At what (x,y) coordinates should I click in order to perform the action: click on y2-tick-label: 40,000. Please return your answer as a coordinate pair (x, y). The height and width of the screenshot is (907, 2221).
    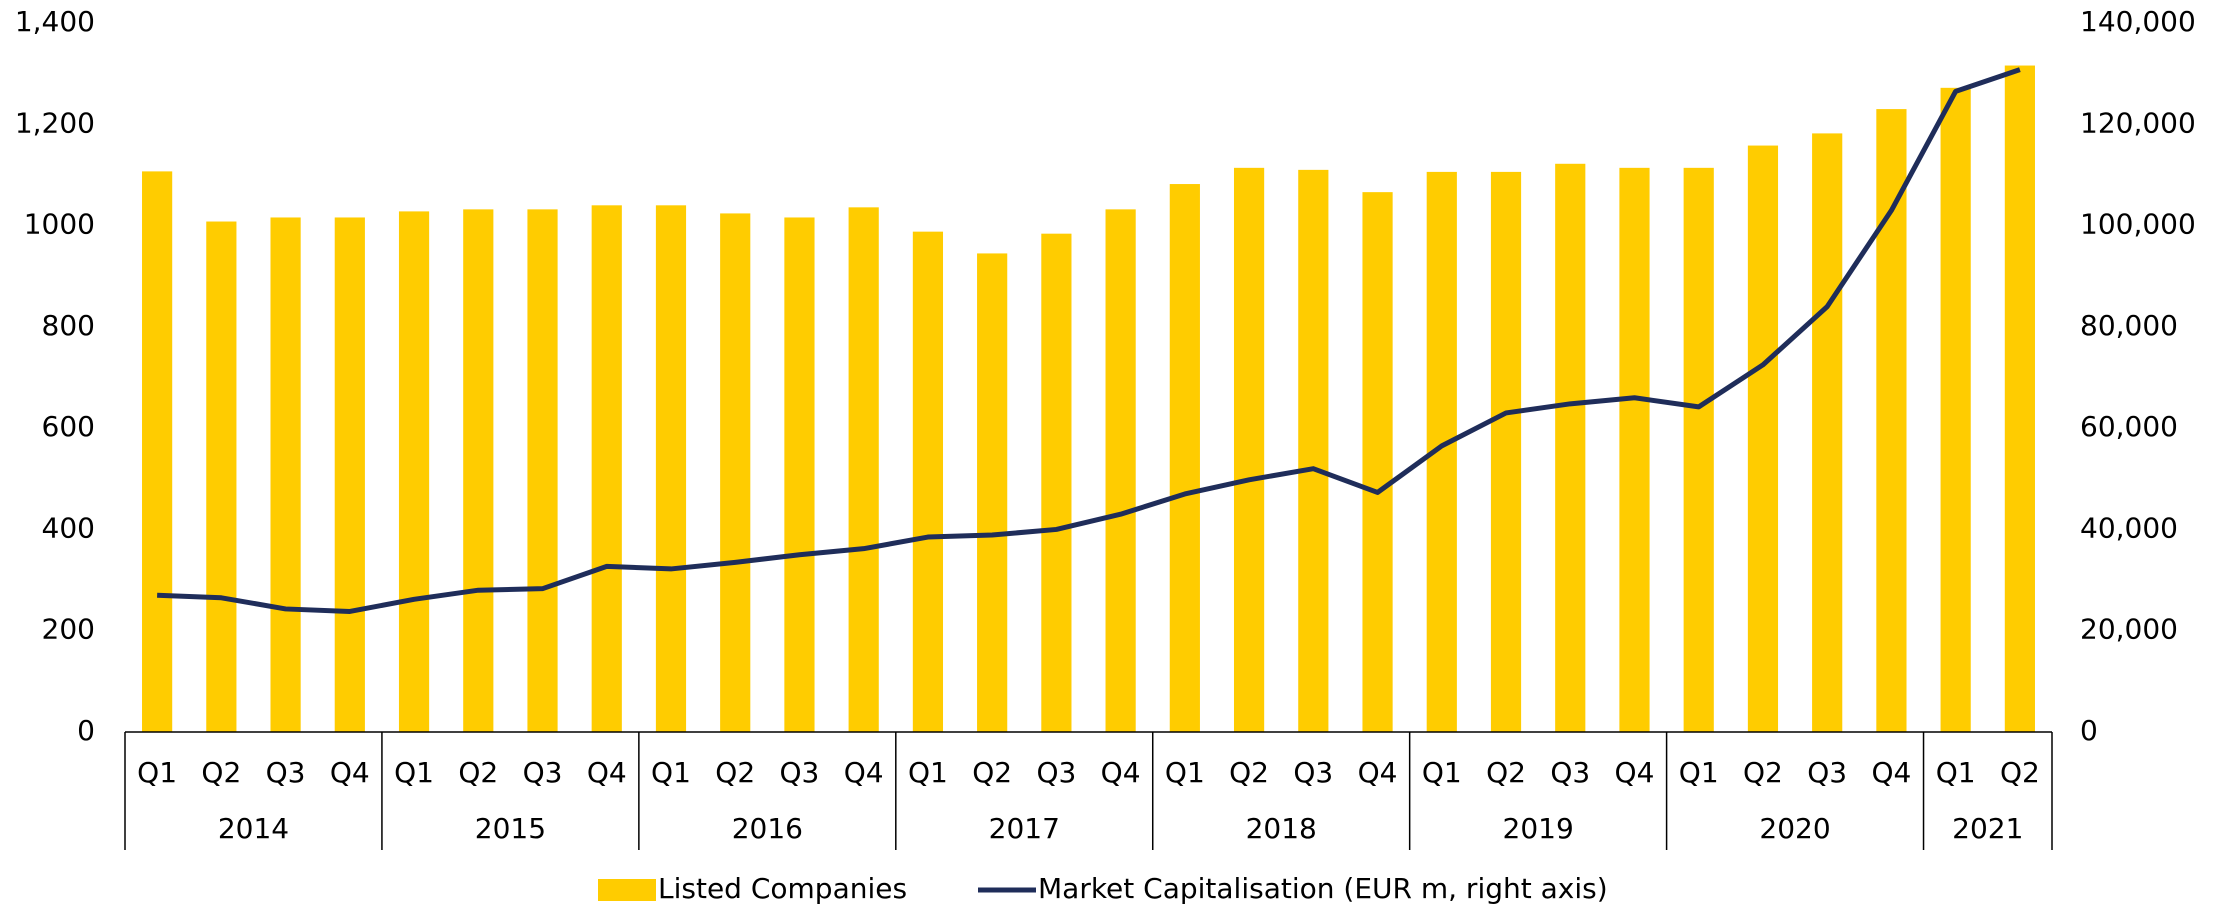
    Looking at the image, I should click on (2129, 527).